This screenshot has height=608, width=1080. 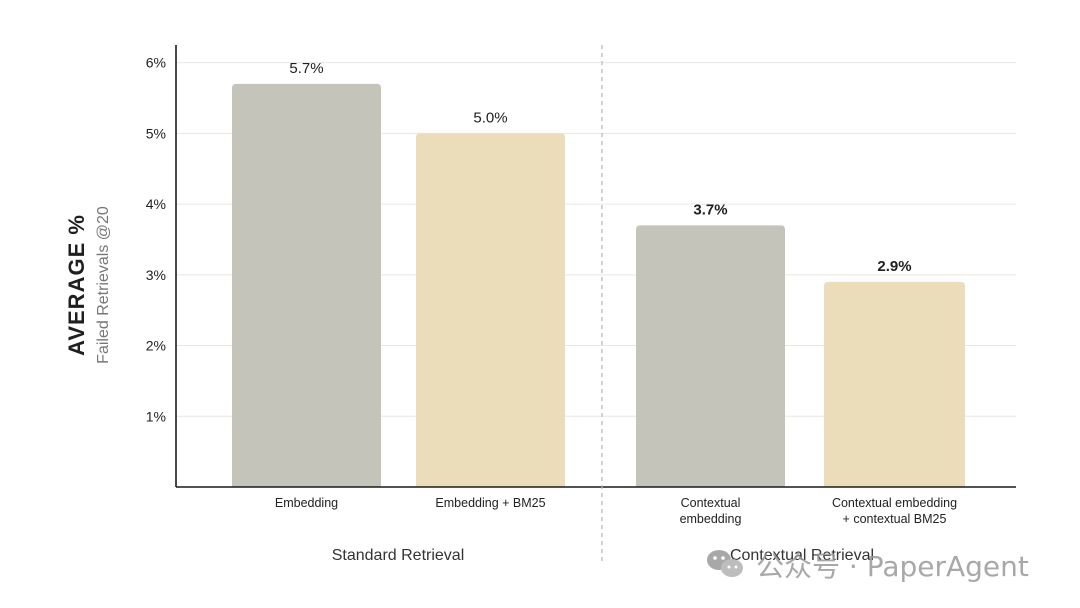 What do you see at coordinates (895, 519) in the screenshot?
I see `category-label: + contextual BM25` at bounding box center [895, 519].